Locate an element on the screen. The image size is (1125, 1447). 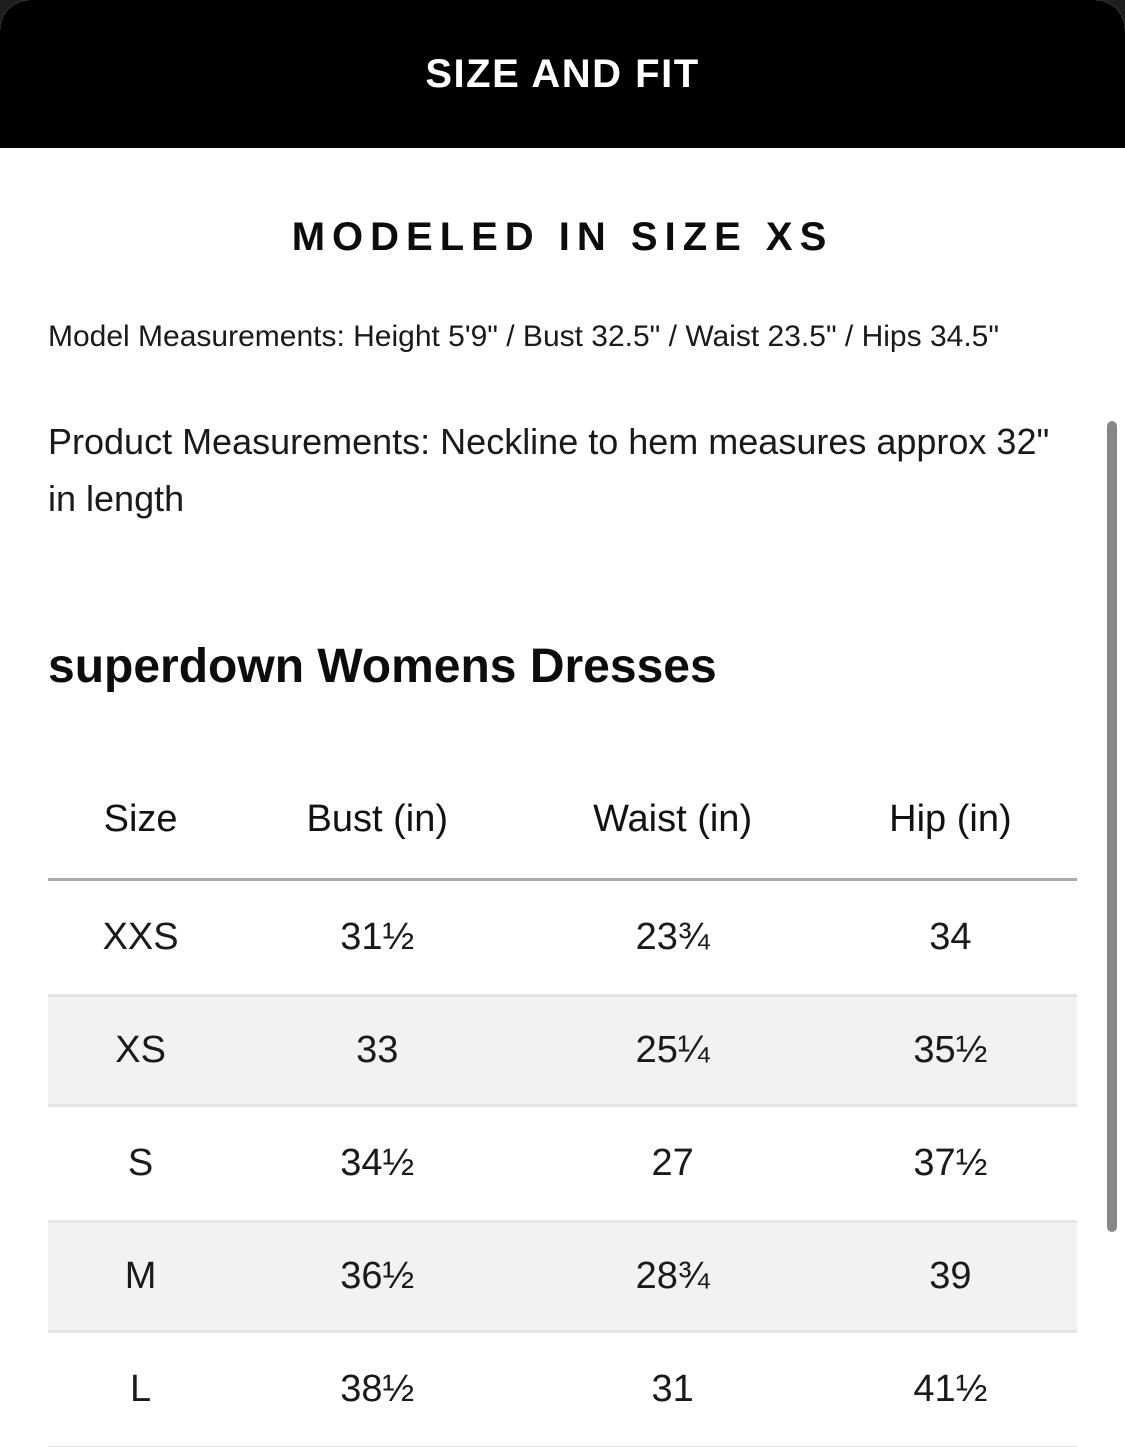
table-header-divider is located at coordinates (562, 879).